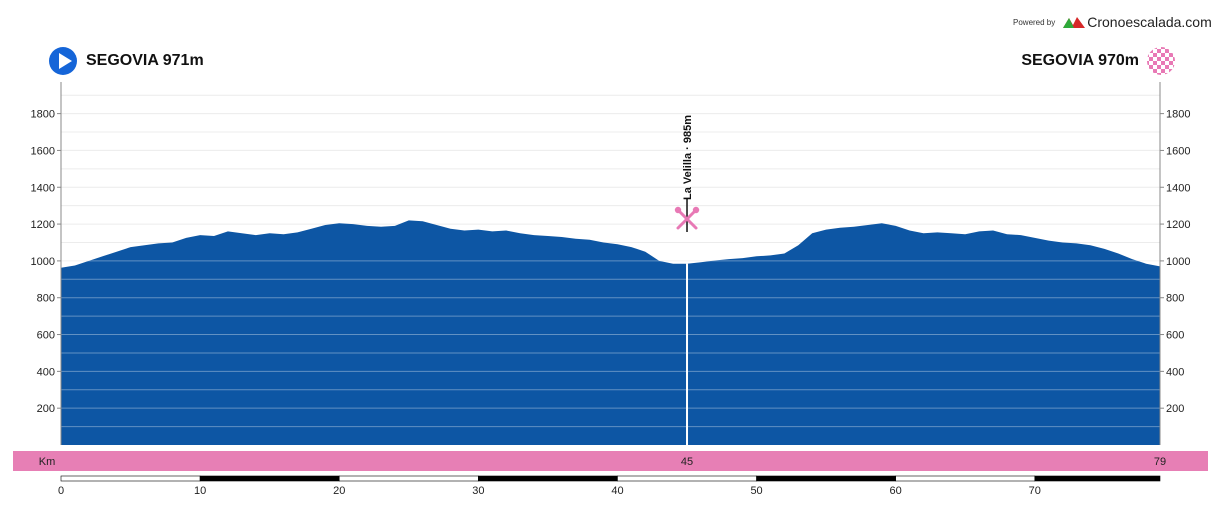 The width and height of the screenshot is (1221, 511). Describe the element at coordinates (339, 491) in the screenshot. I see `km-tick-label: 20` at that location.